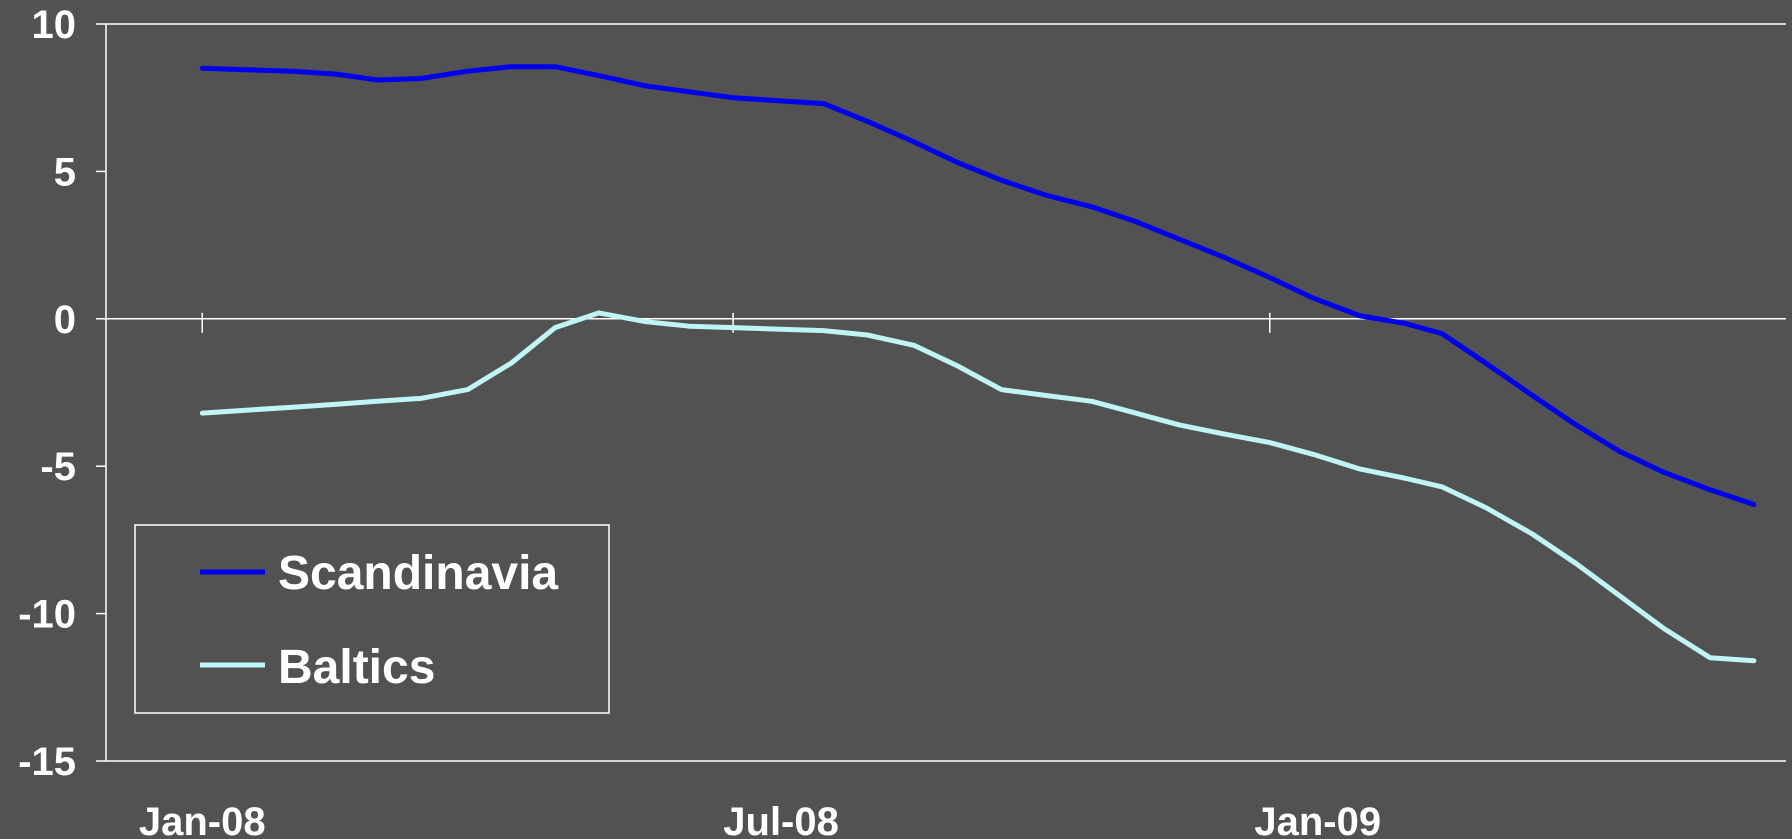 The image size is (1792, 839). What do you see at coordinates (47, 762) in the screenshot?
I see `y-tick-label: -15` at bounding box center [47, 762].